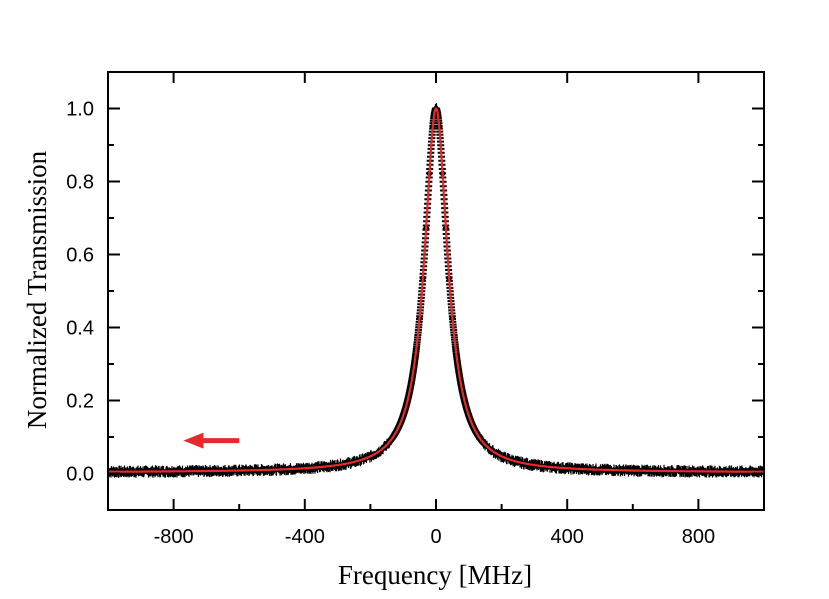 The width and height of the screenshot is (829, 599). Describe the element at coordinates (435, 537) in the screenshot. I see `x-tick-label: 0` at that location.